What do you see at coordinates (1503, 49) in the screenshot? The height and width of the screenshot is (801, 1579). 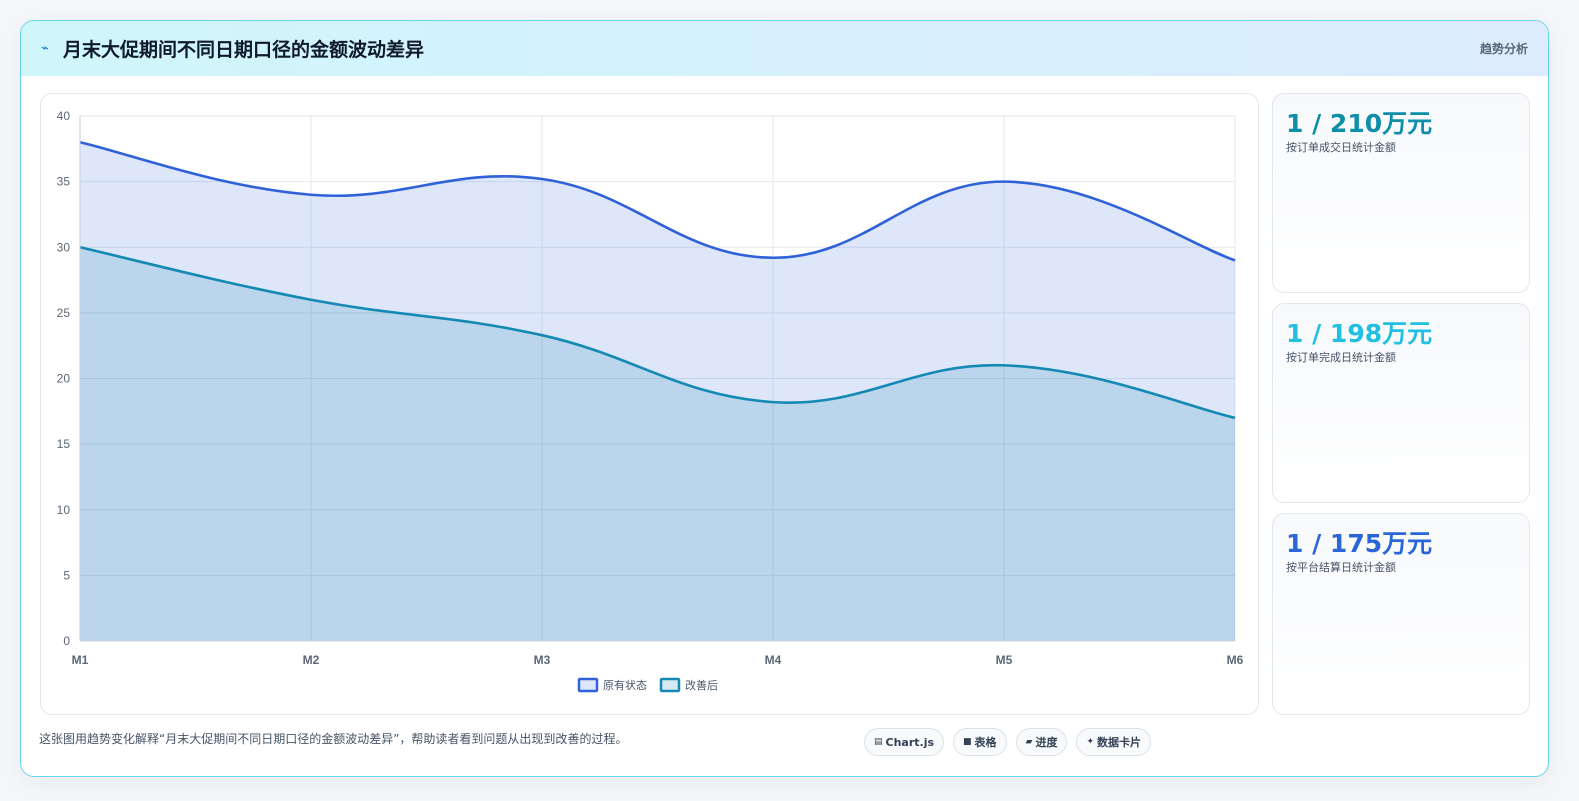 I see `header-tag: 趋势分析` at bounding box center [1503, 49].